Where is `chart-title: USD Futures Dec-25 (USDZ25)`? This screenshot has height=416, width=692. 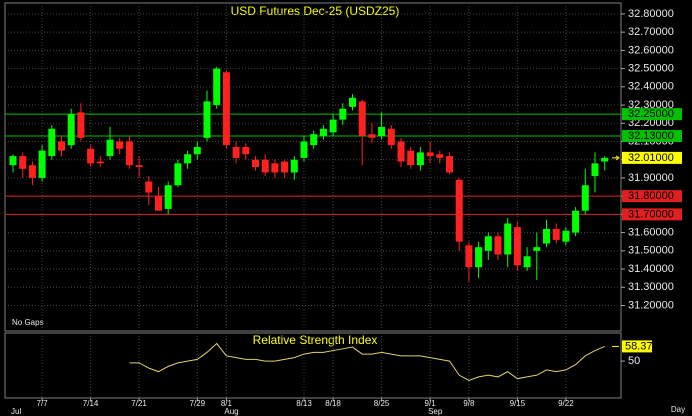 chart-title: USD Futures Dec-25 (USDZ25) is located at coordinates (315, 11).